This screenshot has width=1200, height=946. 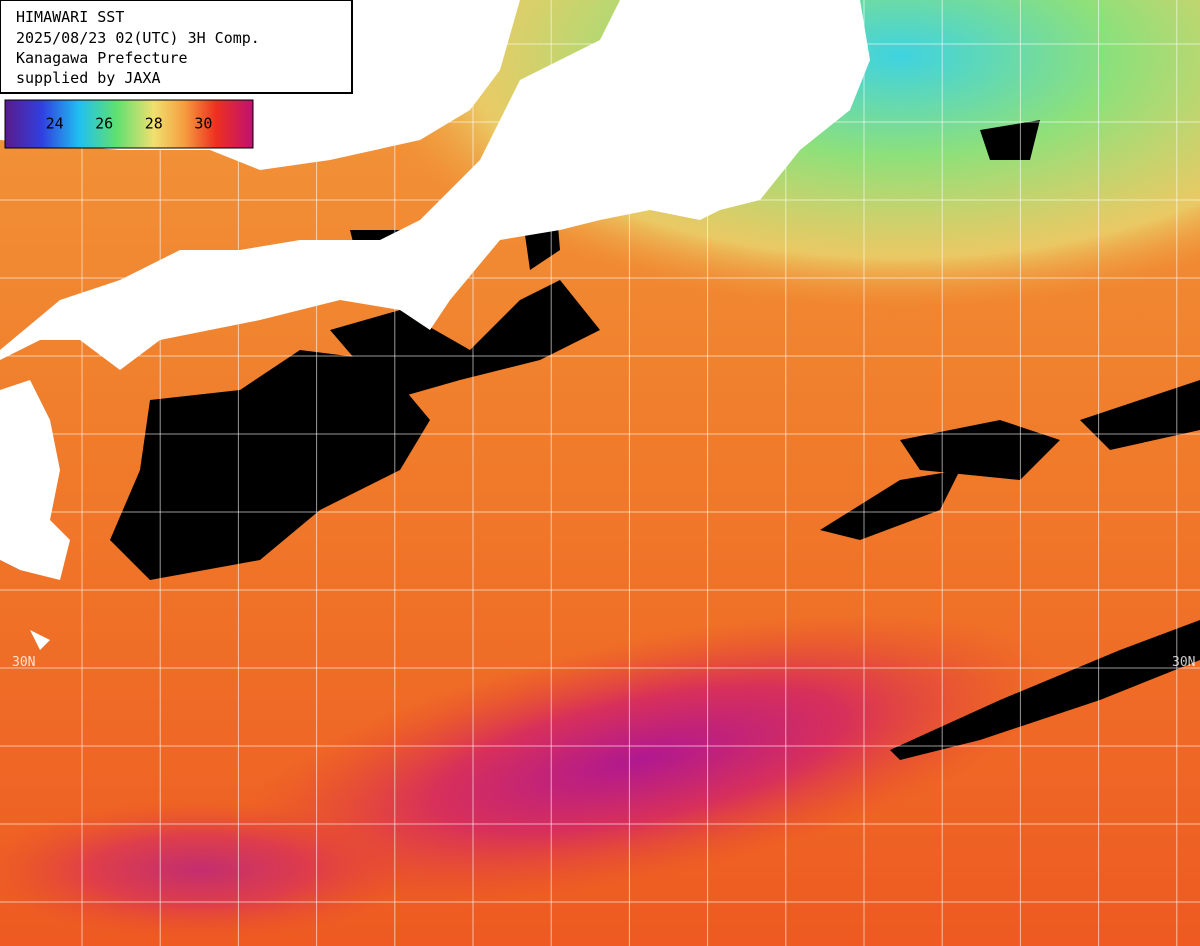 I want to click on colorbar-tick-label: 30, so click(x=203, y=124).